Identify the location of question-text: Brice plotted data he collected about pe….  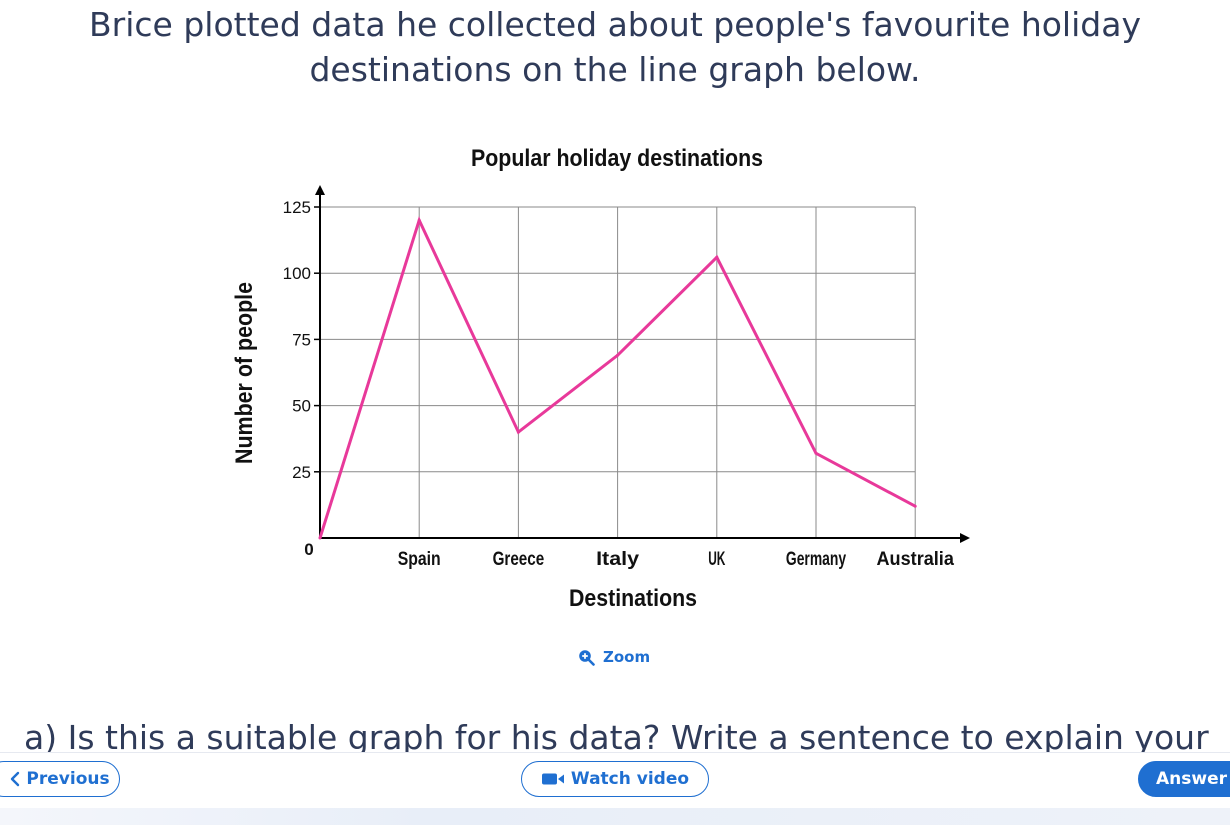
(615, 47).